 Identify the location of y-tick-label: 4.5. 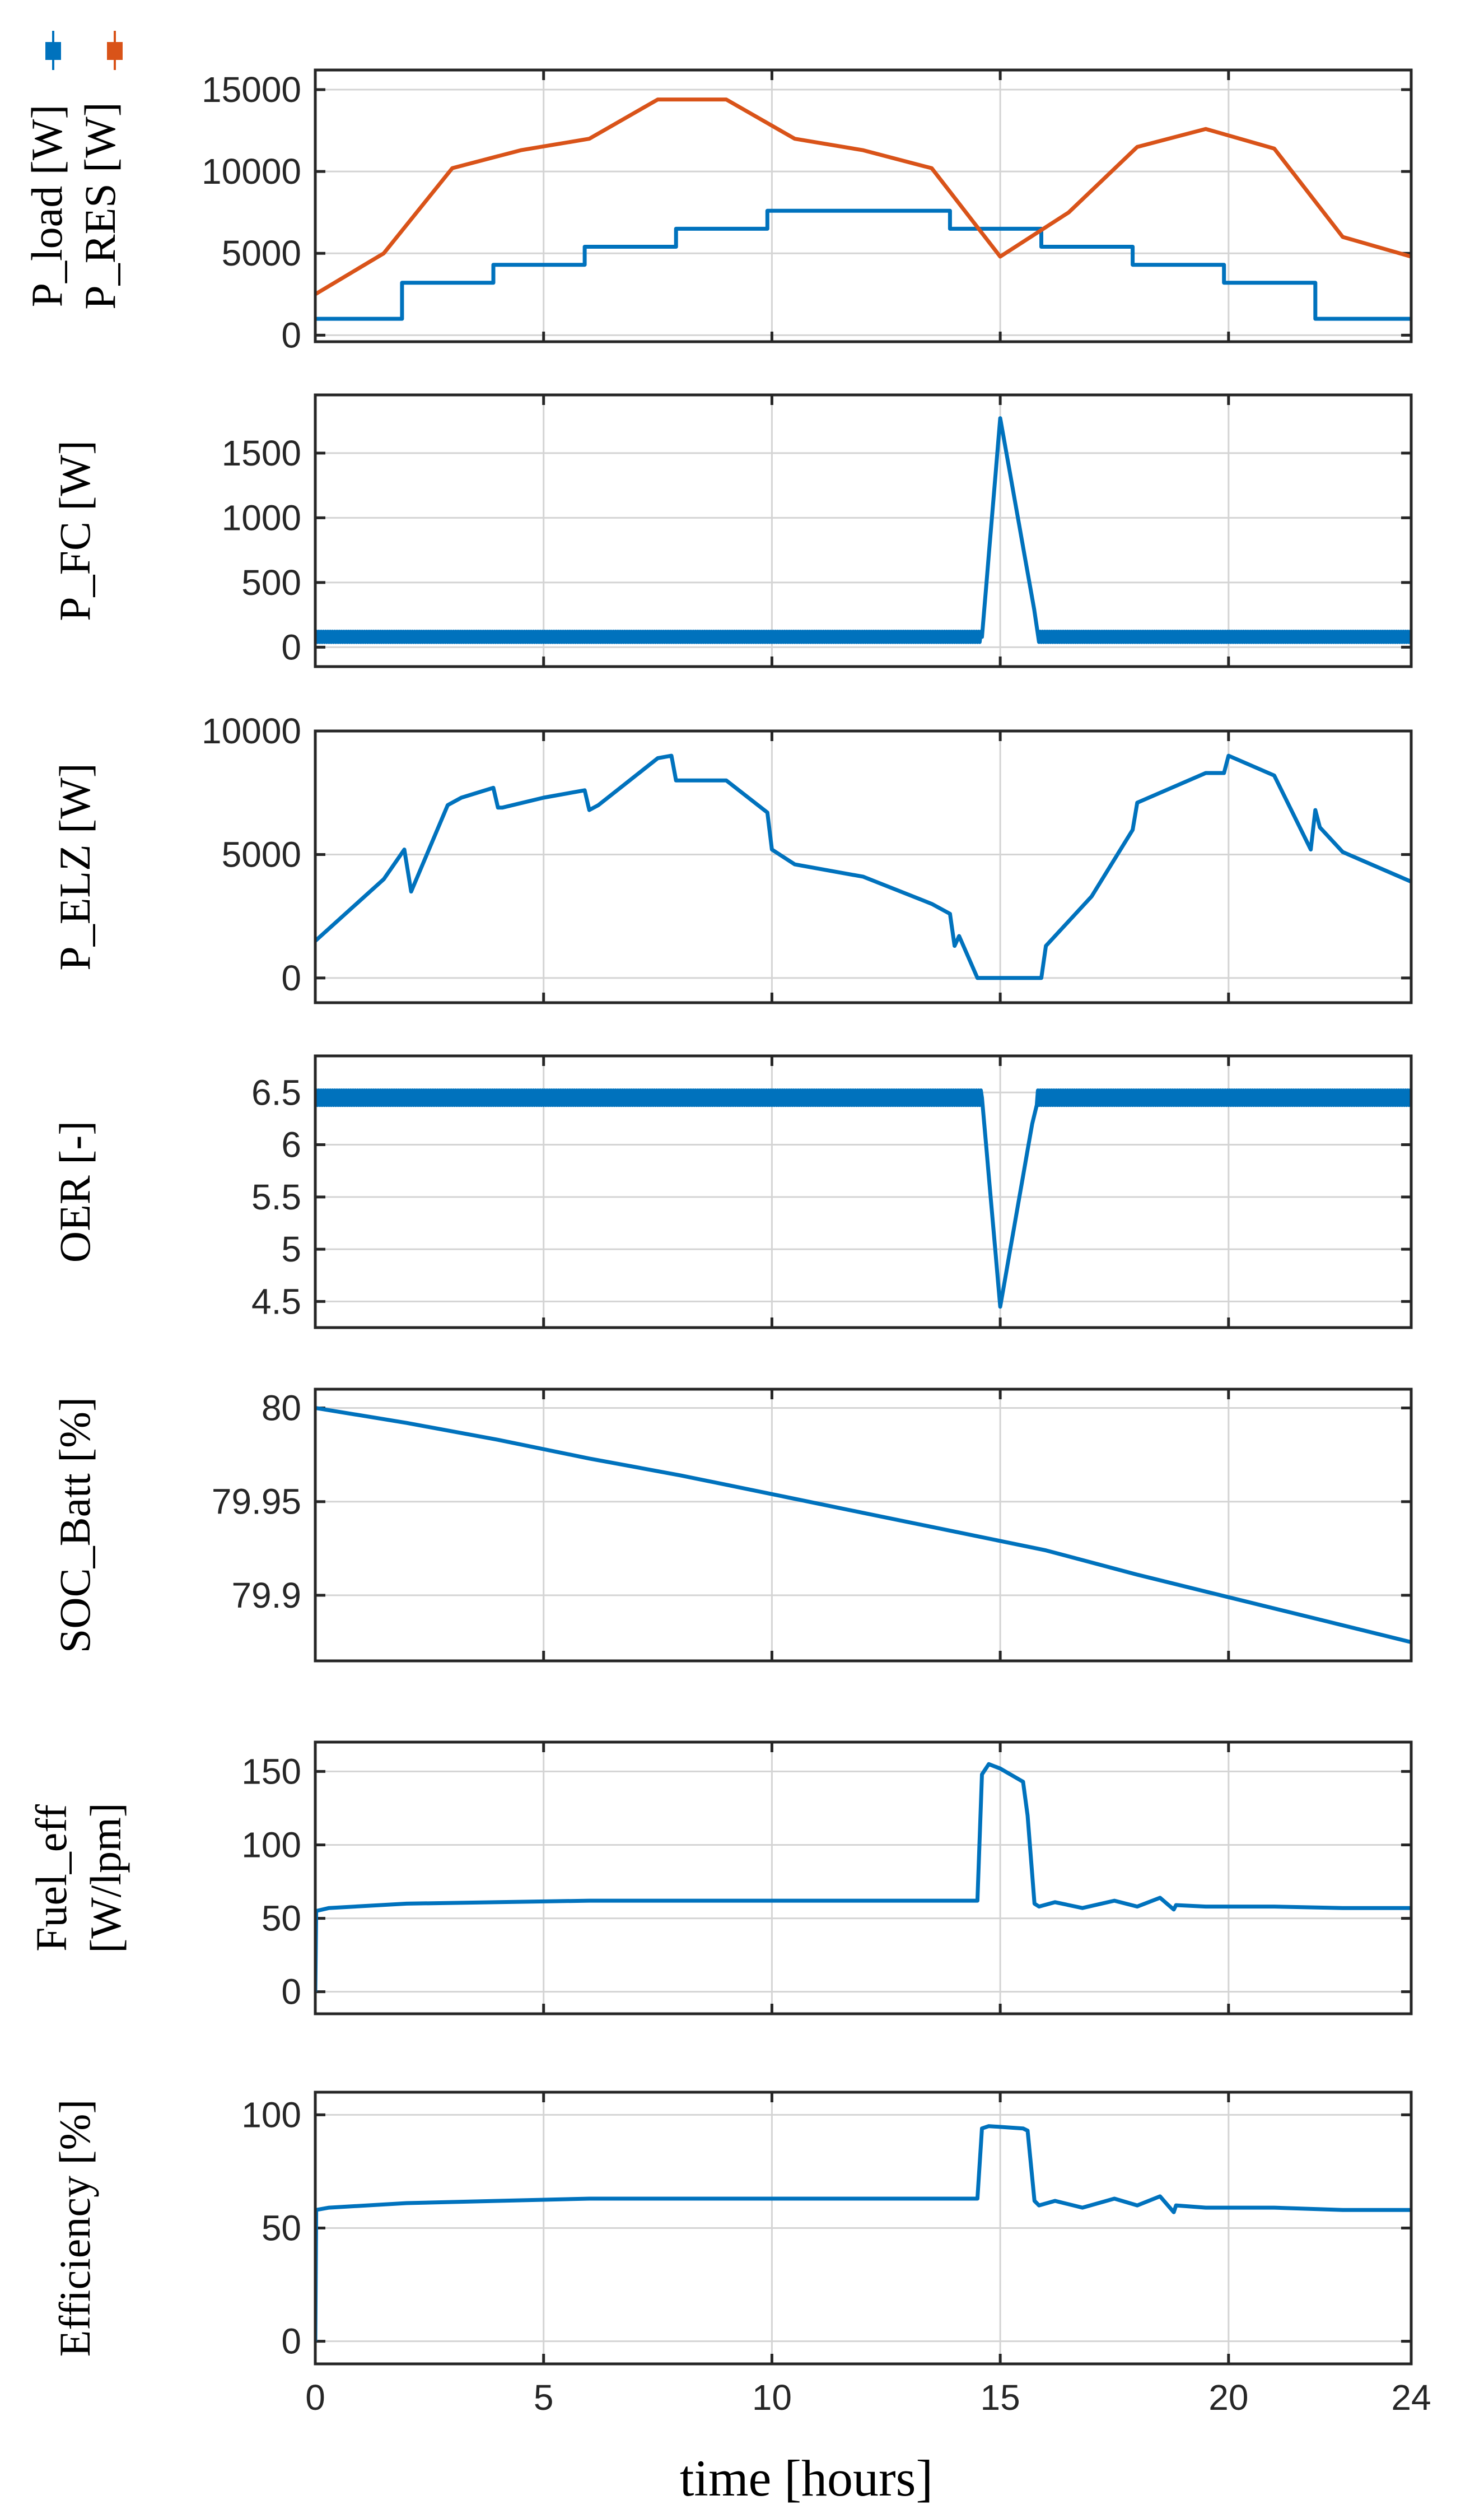
(276, 1301).